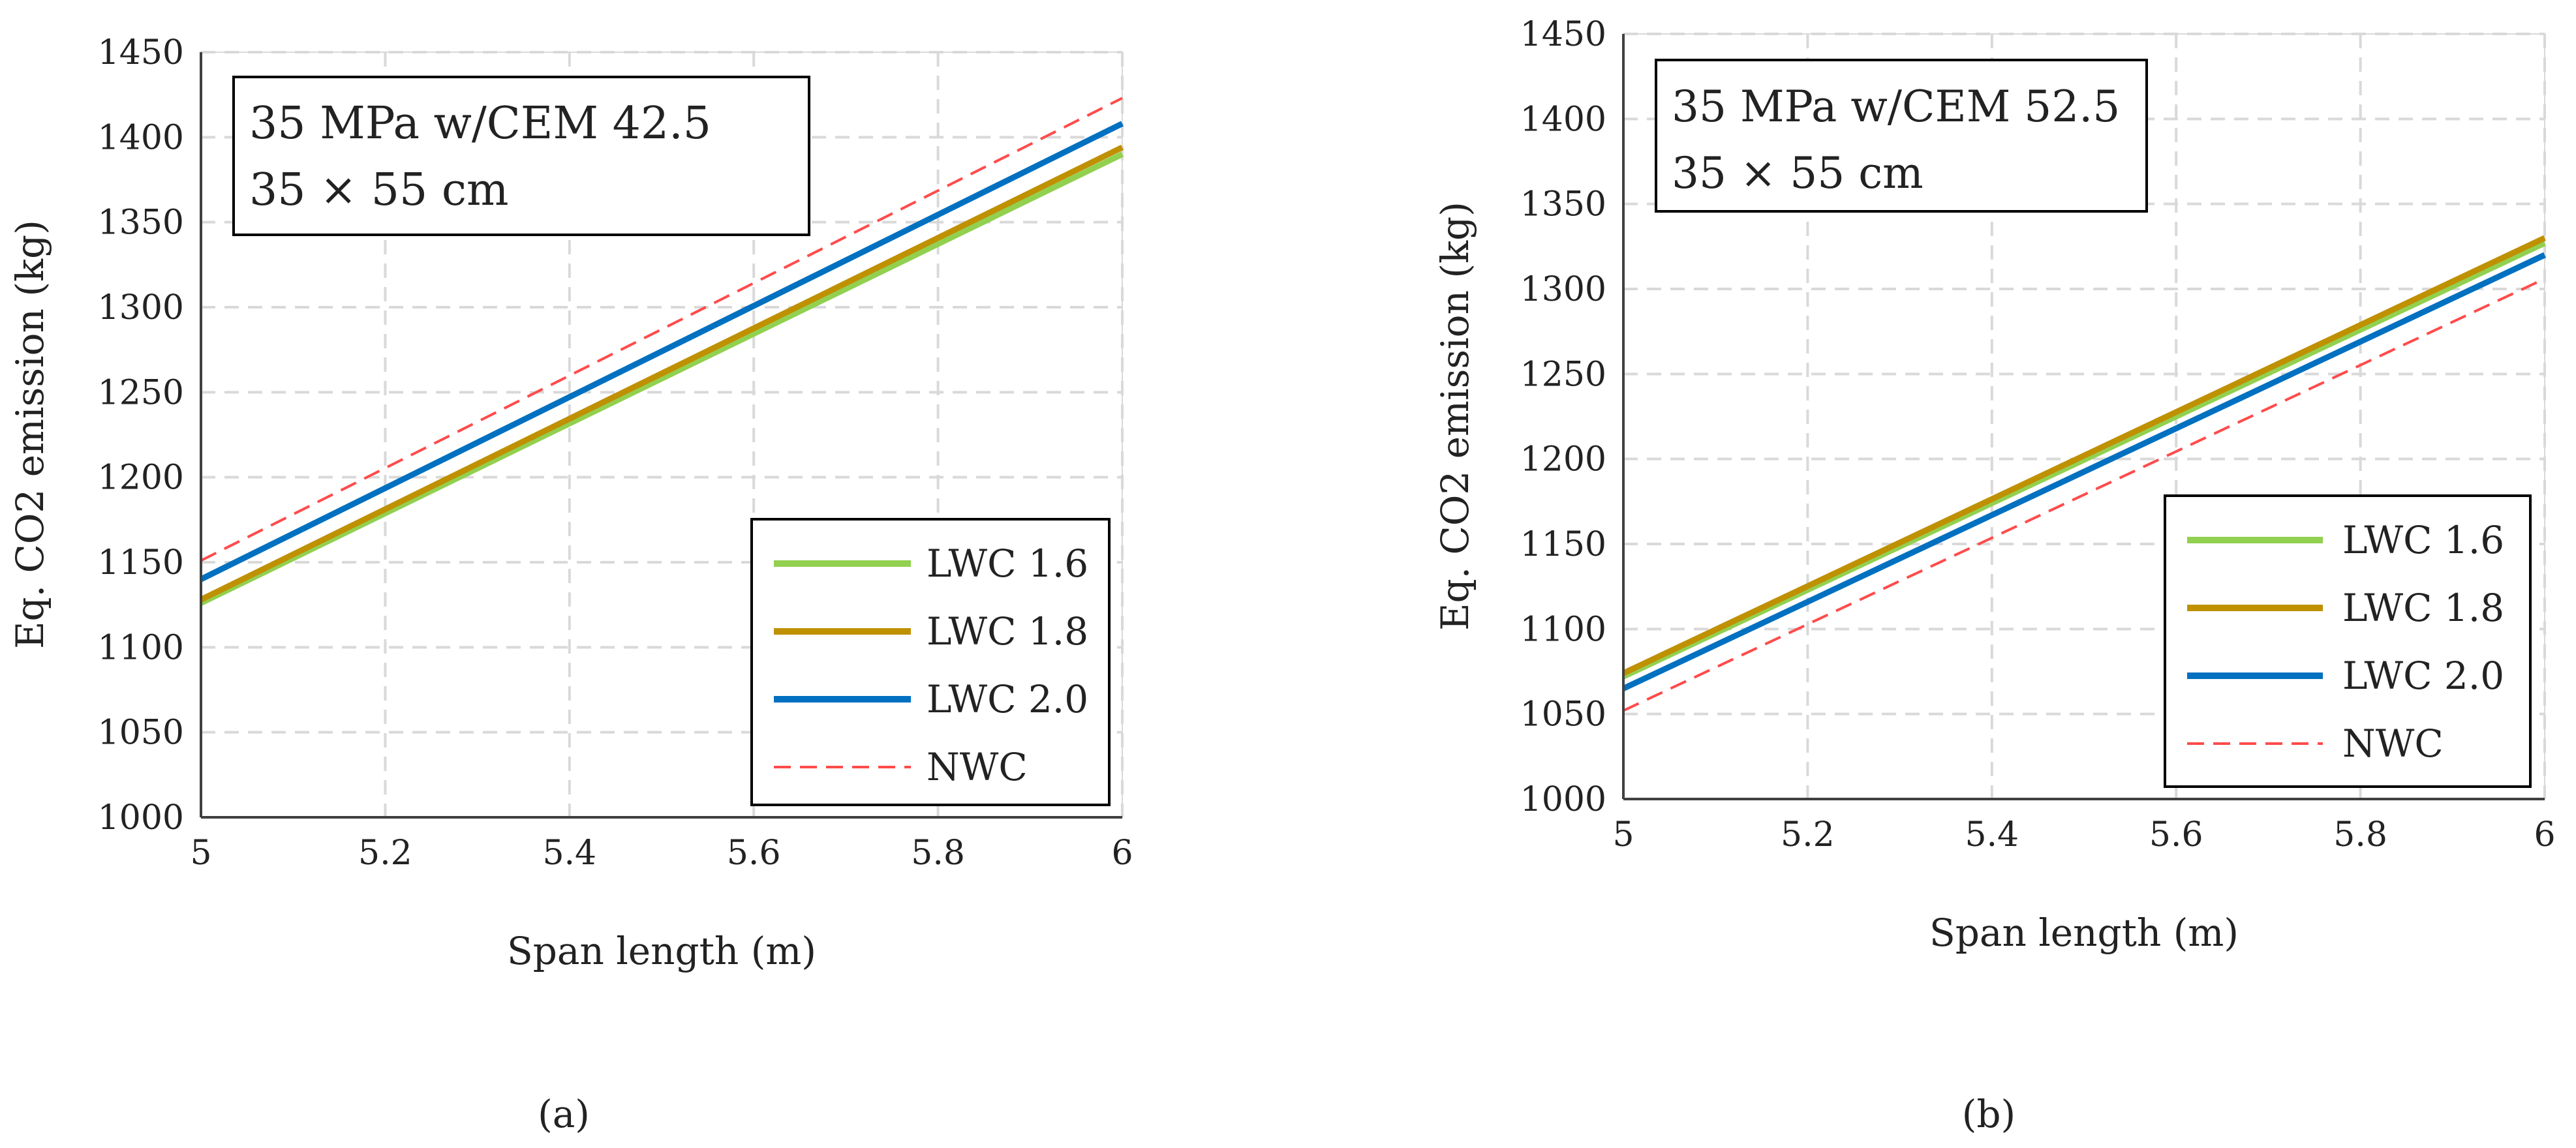 This screenshot has height=1148, width=2576. I want to click on annotation-box: 35 MPa w/CEM 52.5 35 × 55 cm, so click(1901, 136).